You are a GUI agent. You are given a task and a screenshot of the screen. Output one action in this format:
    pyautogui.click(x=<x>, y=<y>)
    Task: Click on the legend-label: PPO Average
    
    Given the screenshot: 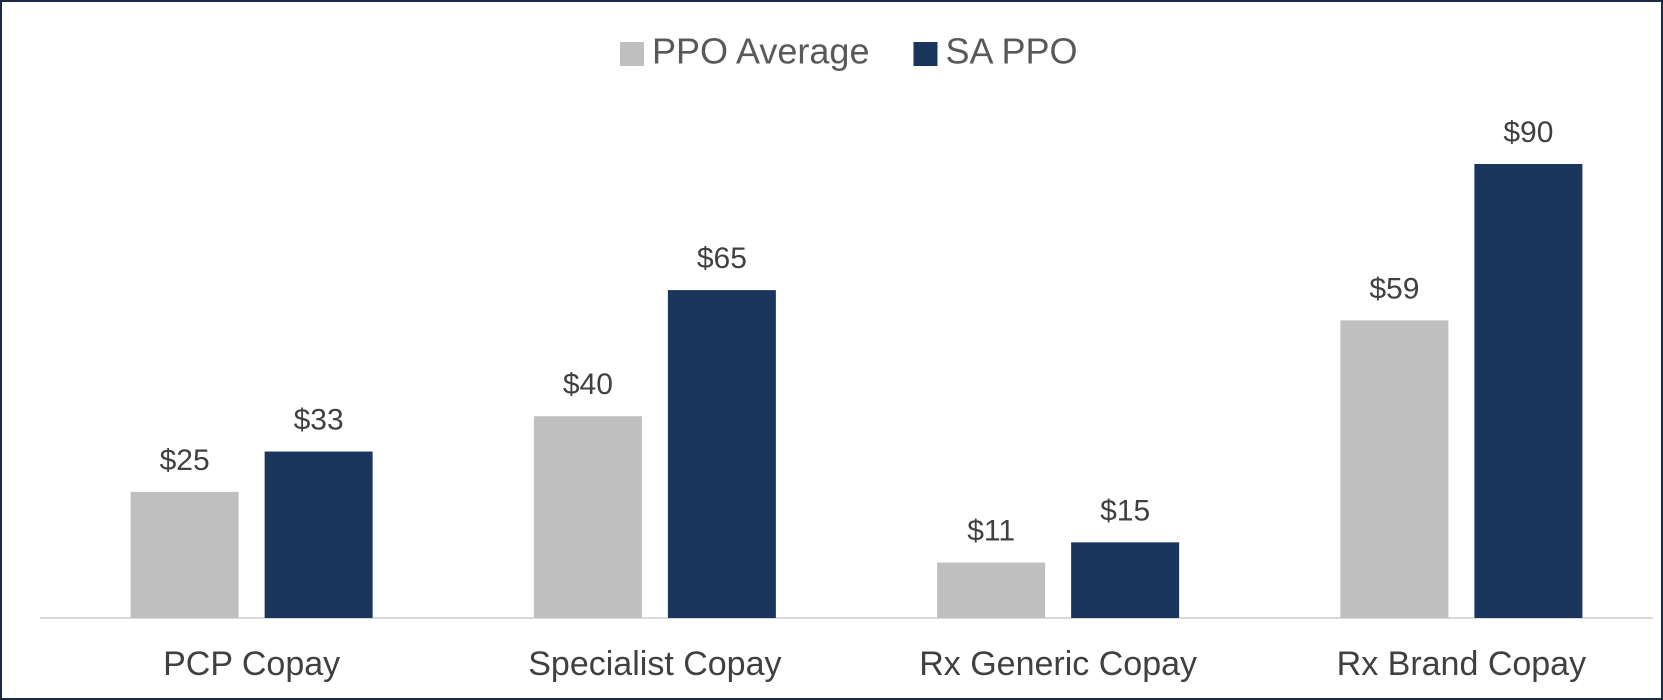 What is the action you would take?
    pyautogui.click(x=760, y=51)
    